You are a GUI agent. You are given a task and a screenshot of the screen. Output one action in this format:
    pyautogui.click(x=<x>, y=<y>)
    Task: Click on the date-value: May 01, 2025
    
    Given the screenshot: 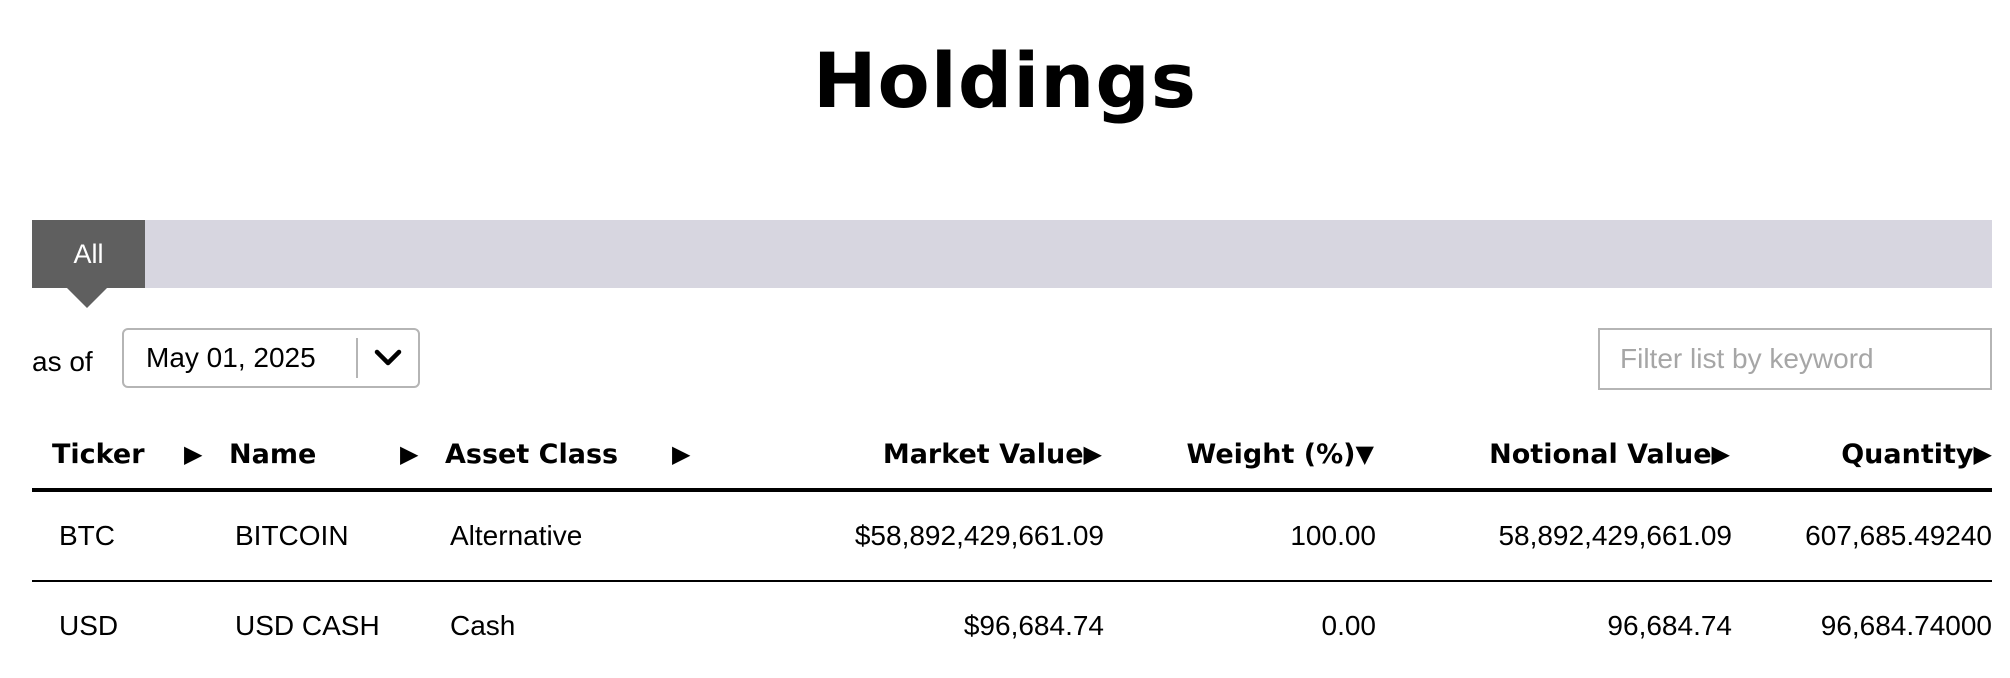 What is the action you would take?
    pyautogui.click(x=231, y=357)
    